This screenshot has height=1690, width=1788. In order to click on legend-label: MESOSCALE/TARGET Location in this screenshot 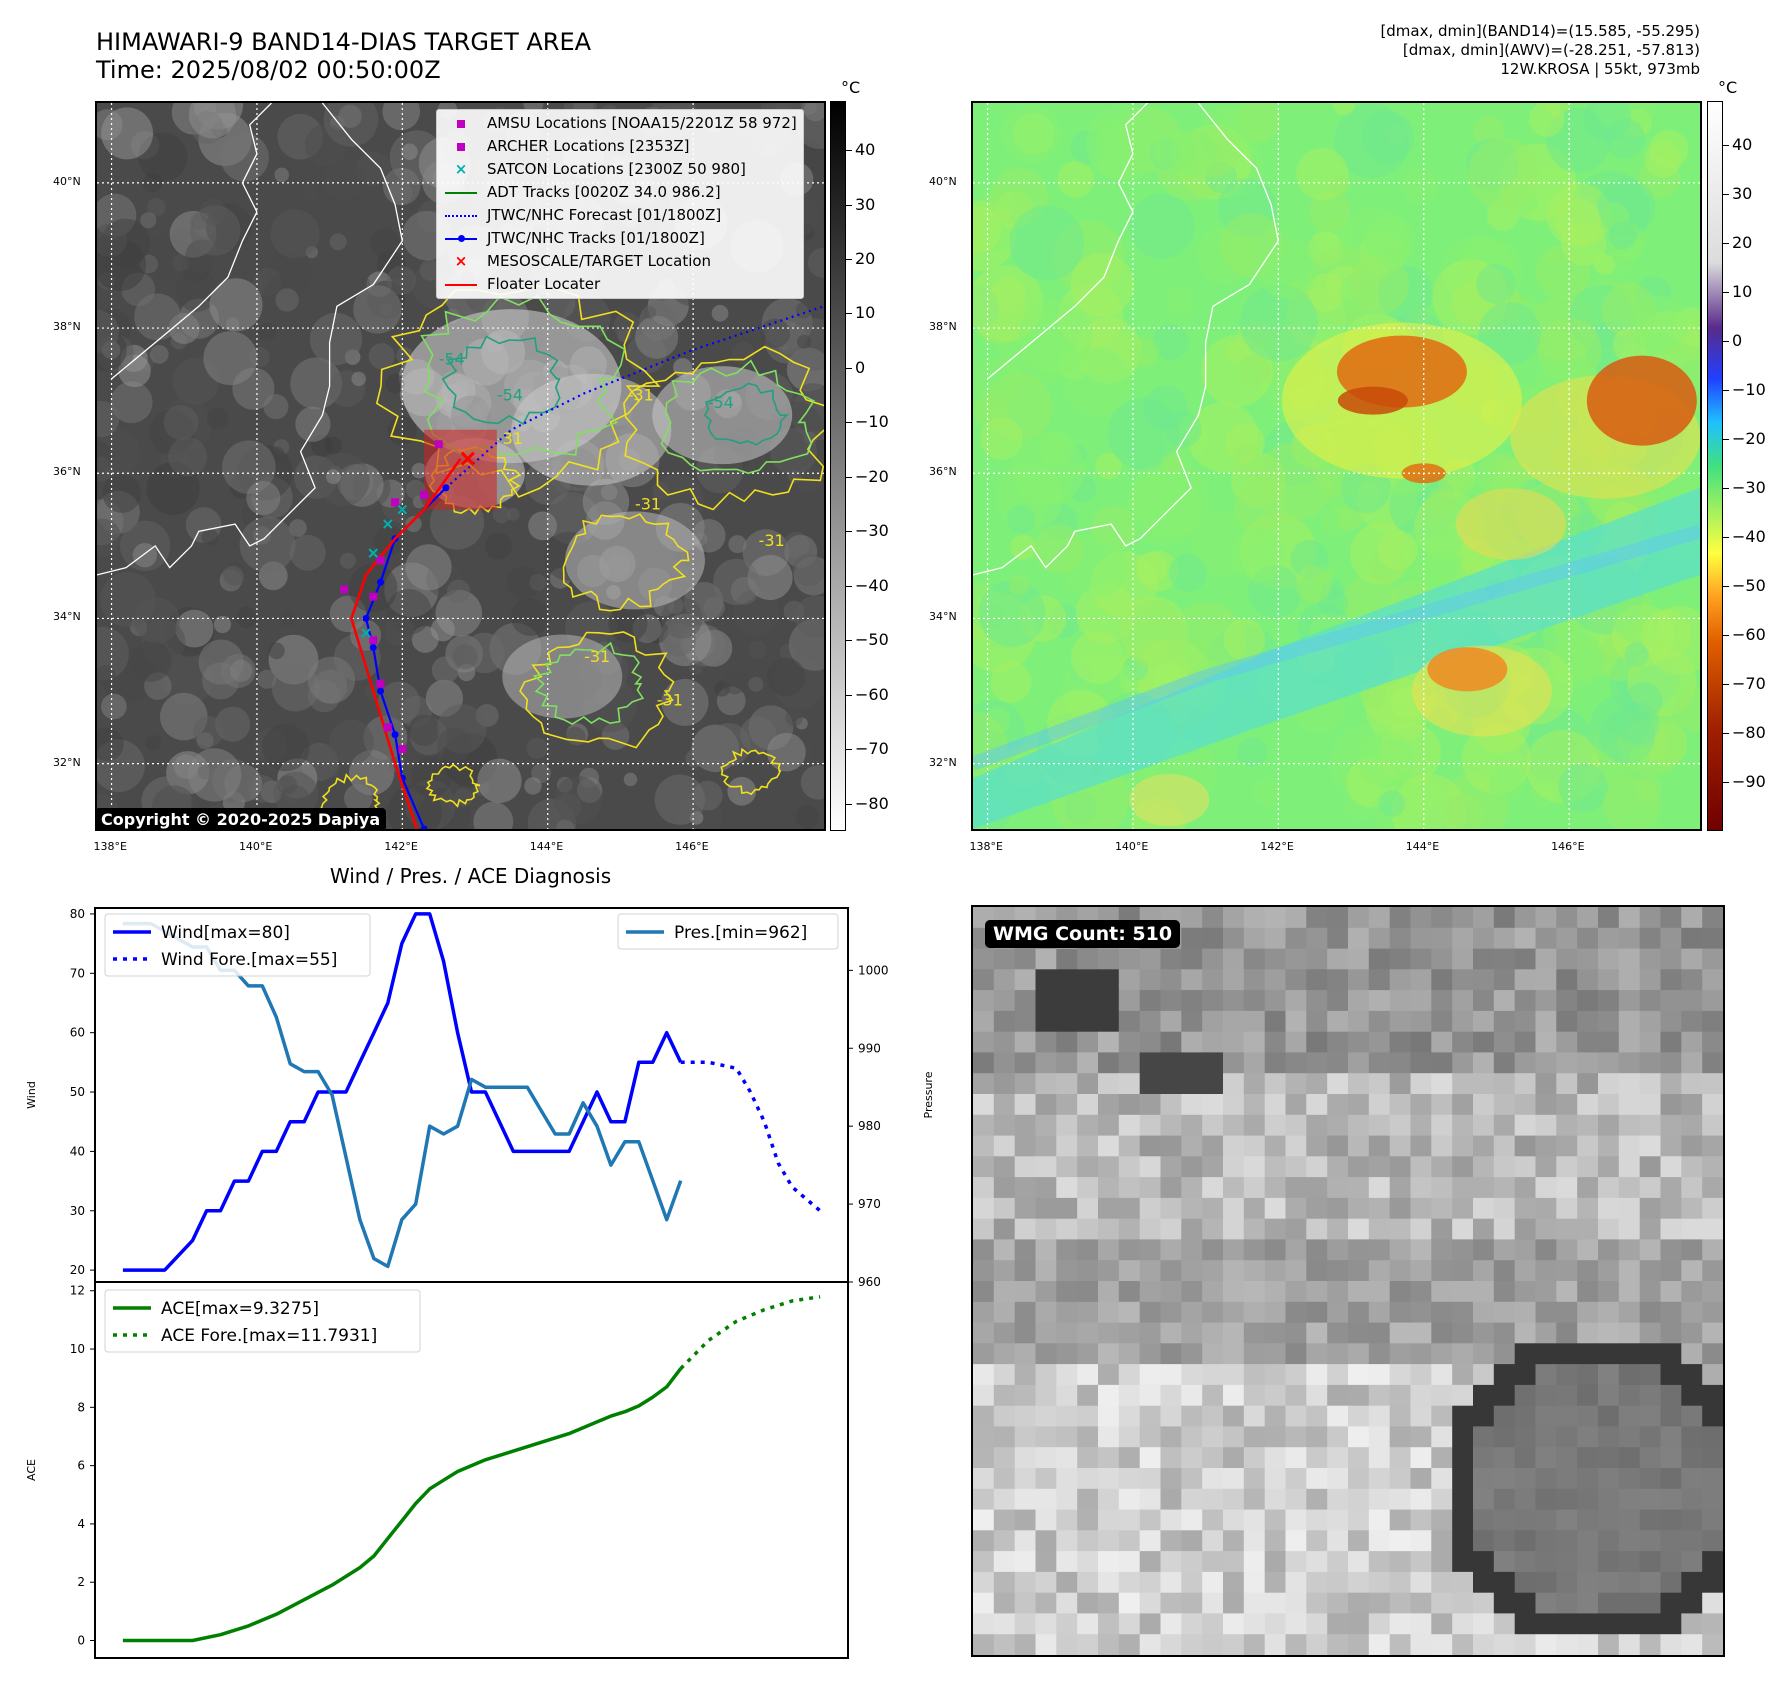, I will do `click(599, 261)`.